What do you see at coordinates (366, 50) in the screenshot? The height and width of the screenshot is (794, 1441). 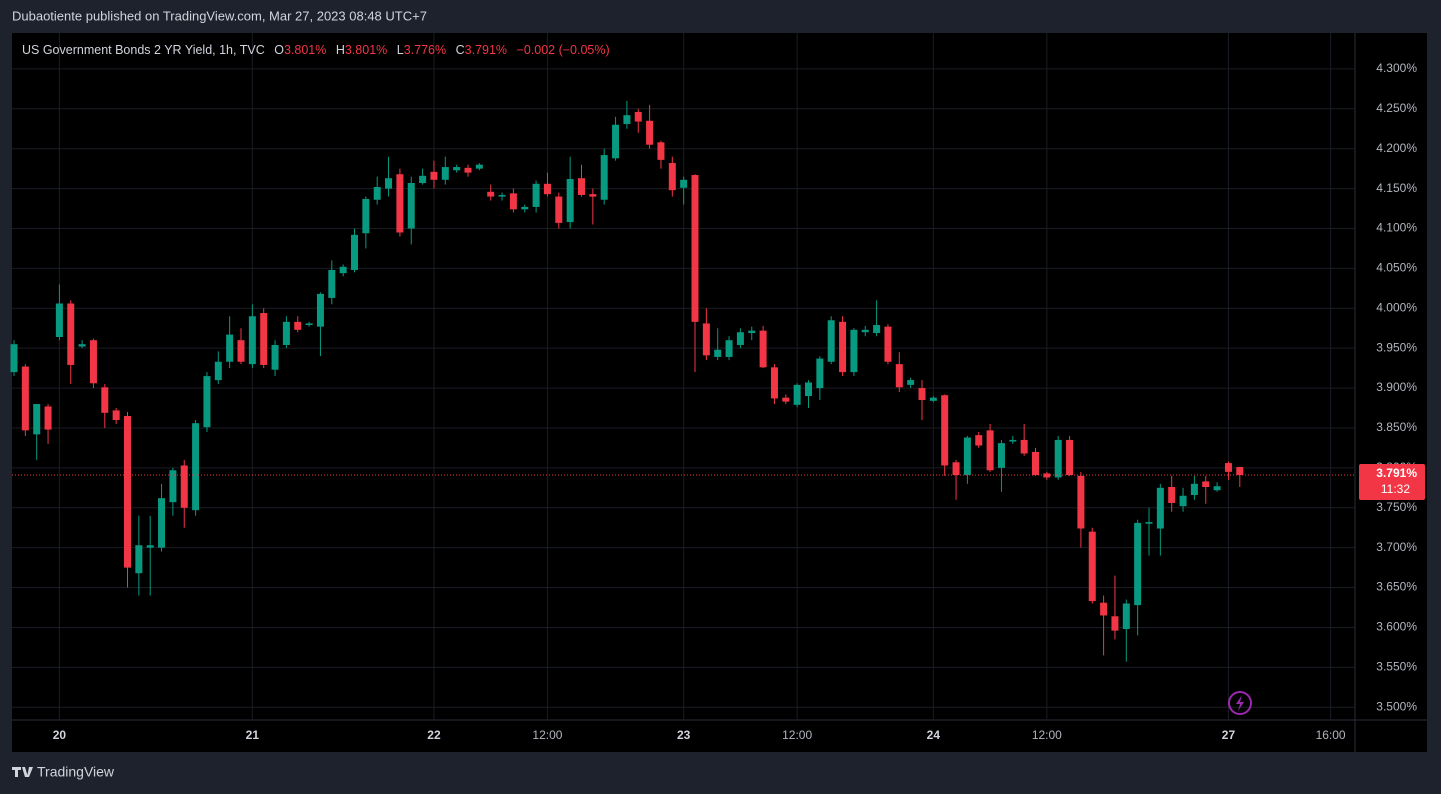 I see `legend-value: 3.801%` at bounding box center [366, 50].